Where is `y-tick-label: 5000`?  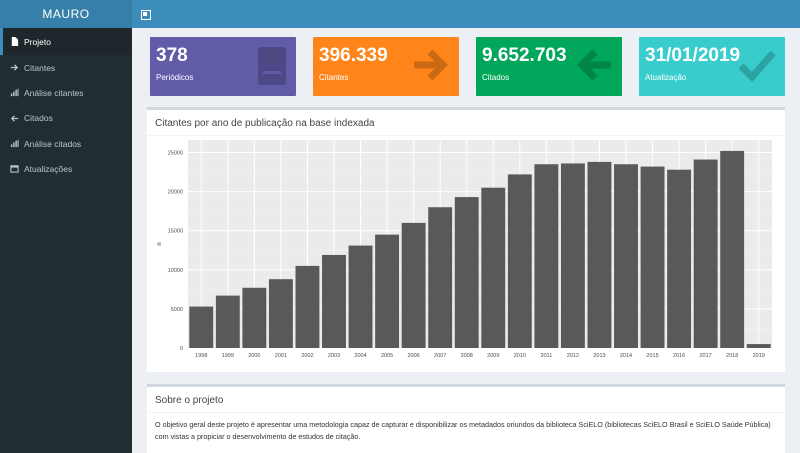
y-tick-label: 5000 is located at coordinates (177, 310).